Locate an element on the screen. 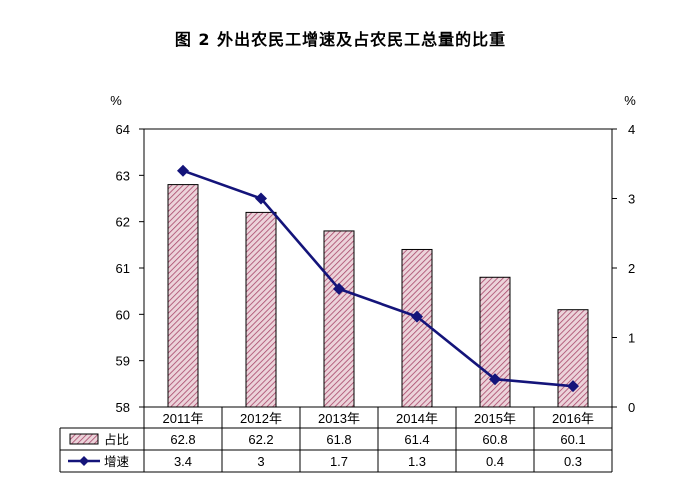  category-label: 2011年 is located at coordinates (183, 418).